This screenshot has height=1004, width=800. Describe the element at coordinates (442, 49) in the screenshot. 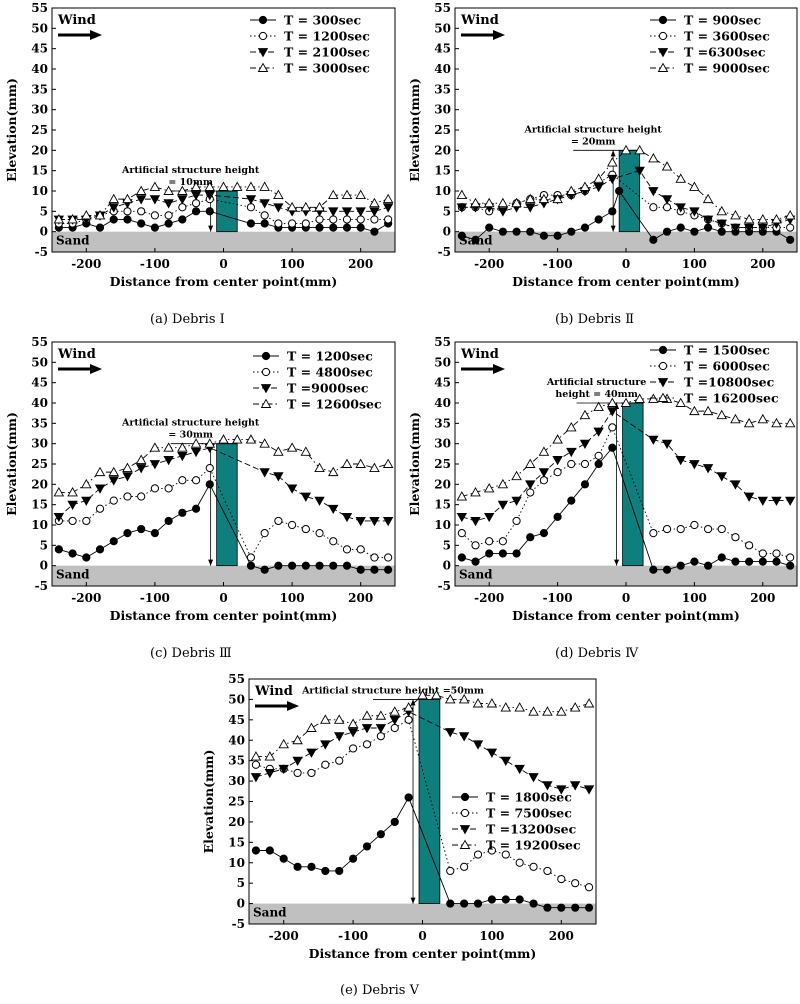

I see `y-tick-label: 45` at that location.